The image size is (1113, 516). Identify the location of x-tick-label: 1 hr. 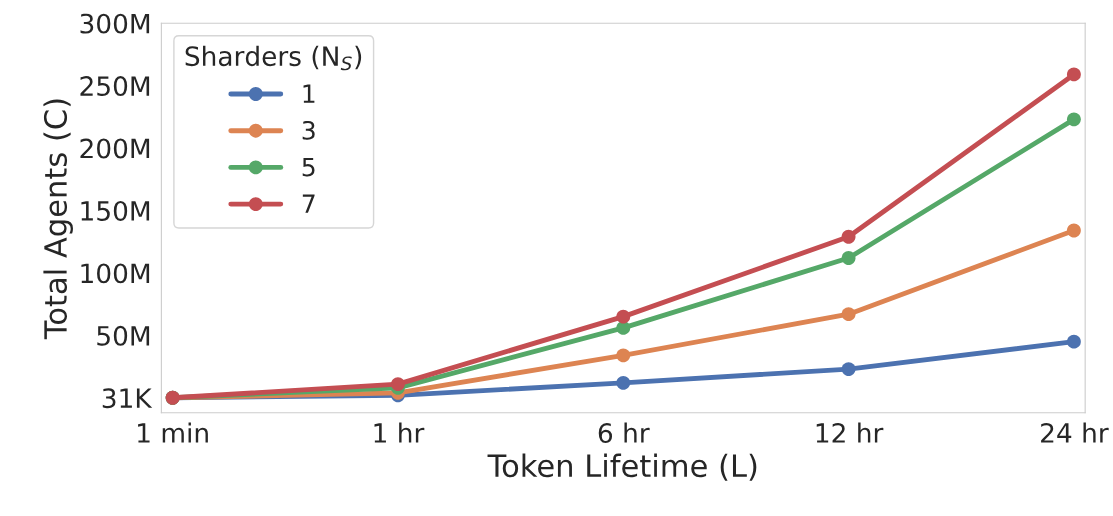
(399, 432).